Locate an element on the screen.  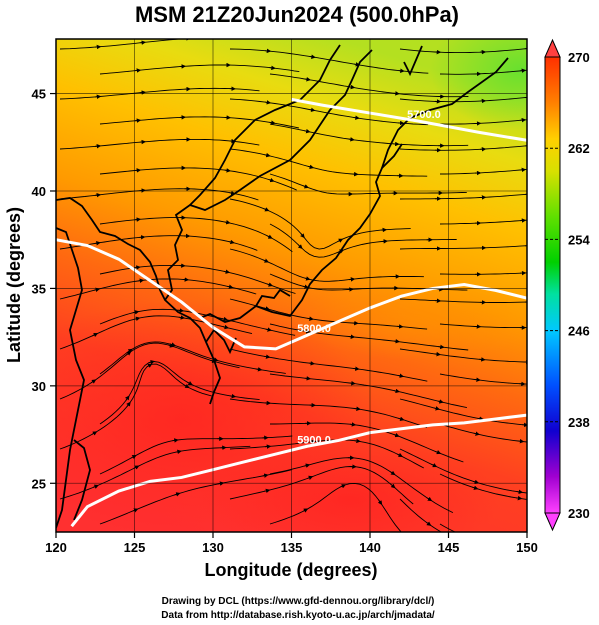
contour-label: 5800.0 is located at coordinates (314, 329).